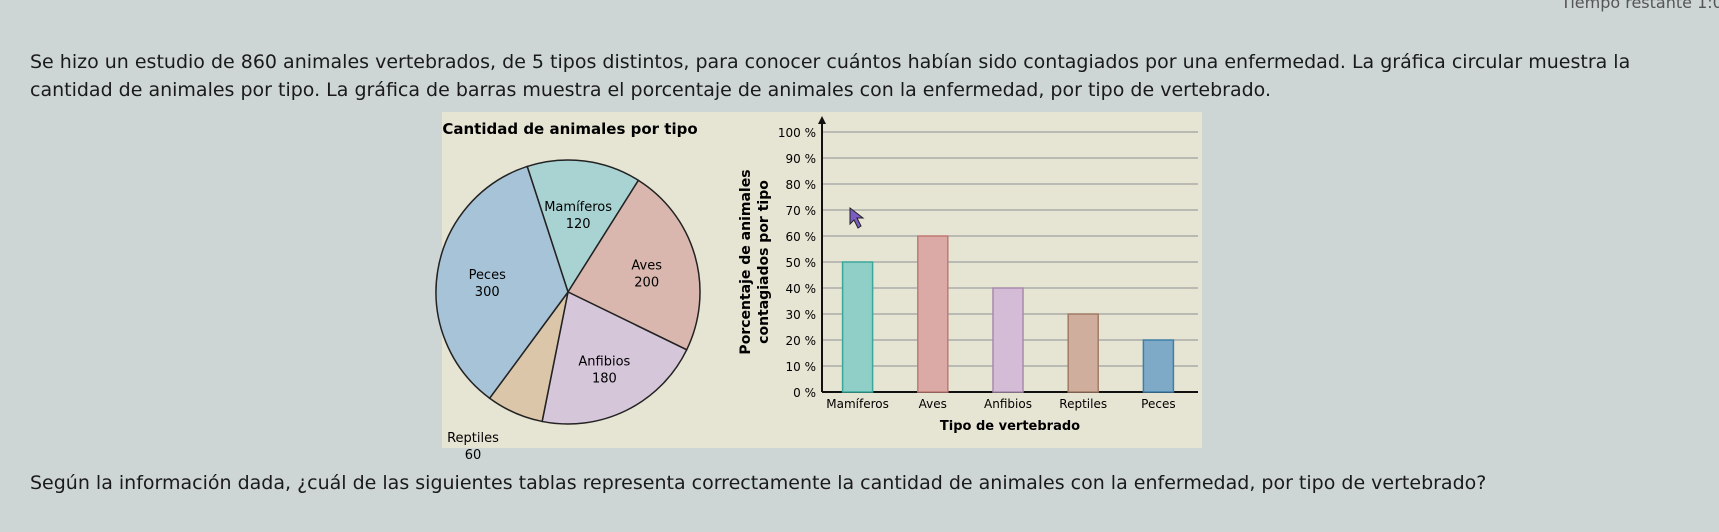  I want to click on y-tick-label: 30 %, so click(801, 315).